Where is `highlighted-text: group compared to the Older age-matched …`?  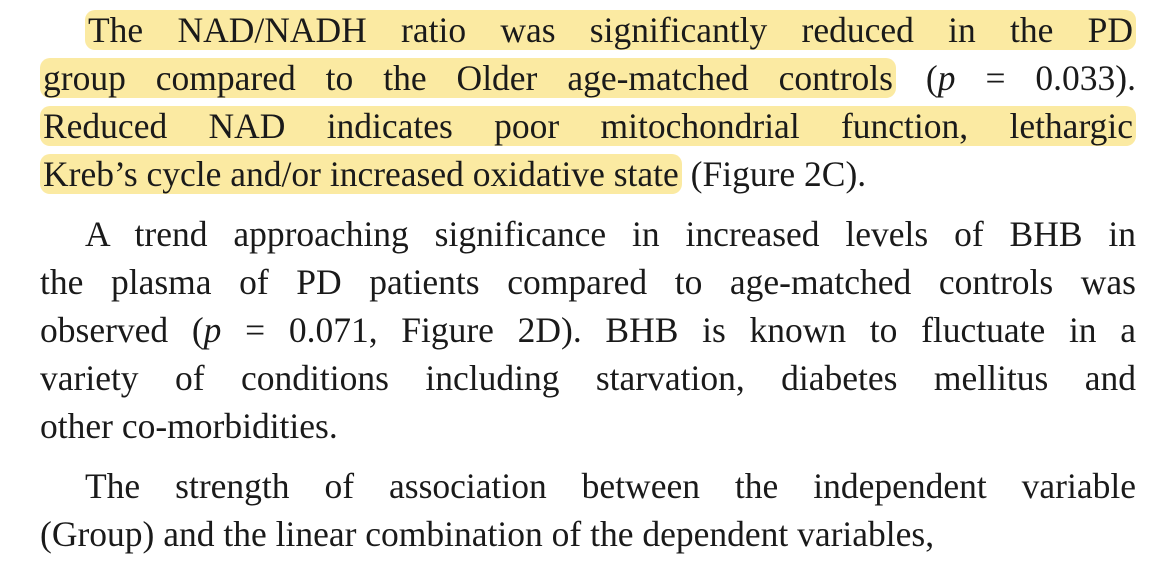
highlighted-text: group compared to the Older age-matched … is located at coordinates (468, 78).